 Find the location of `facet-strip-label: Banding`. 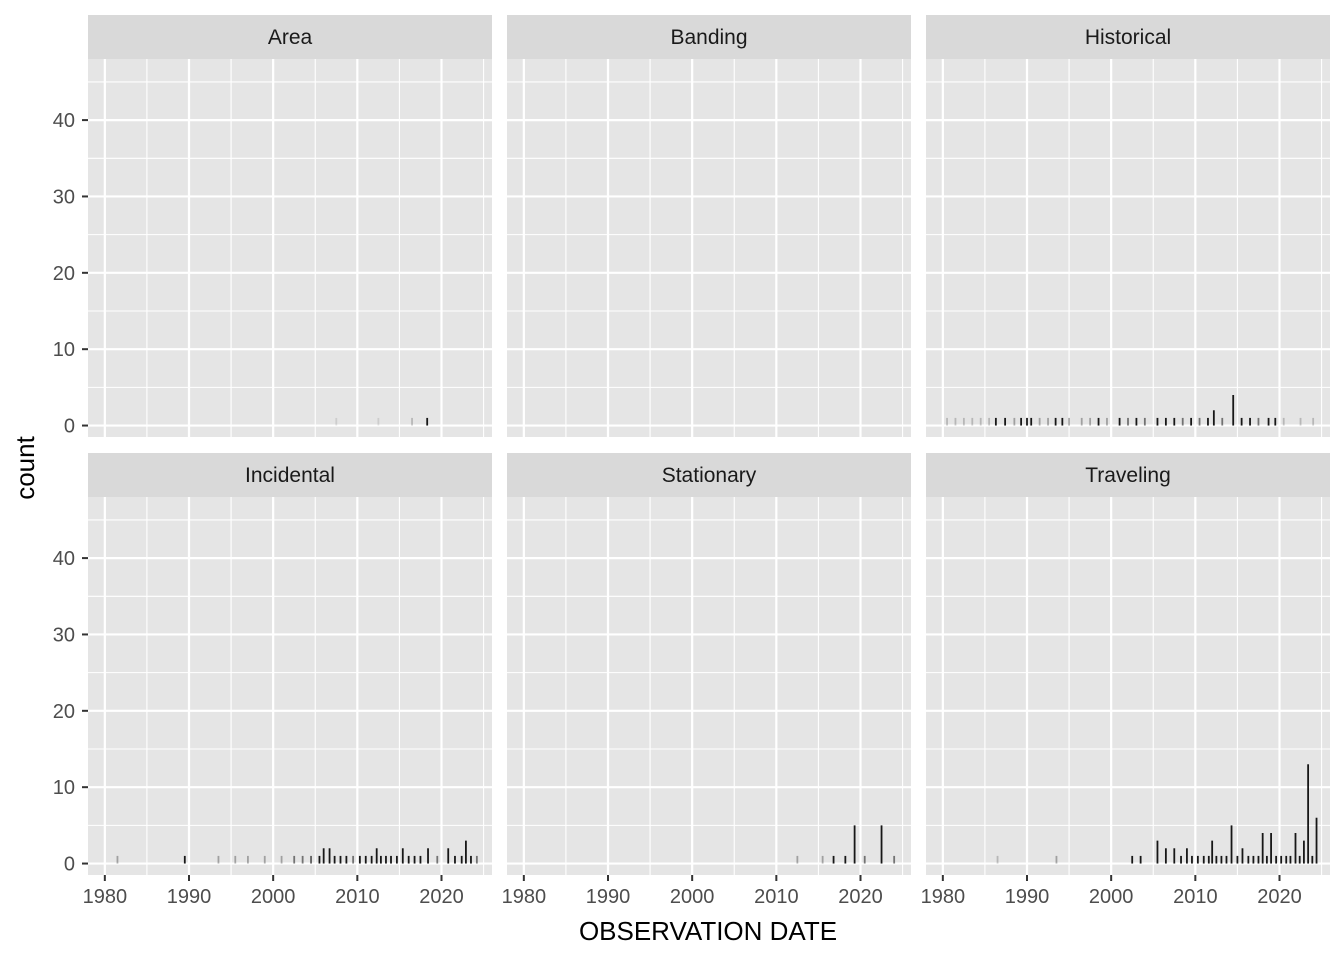

facet-strip-label: Banding is located at coordinates (708, 37).